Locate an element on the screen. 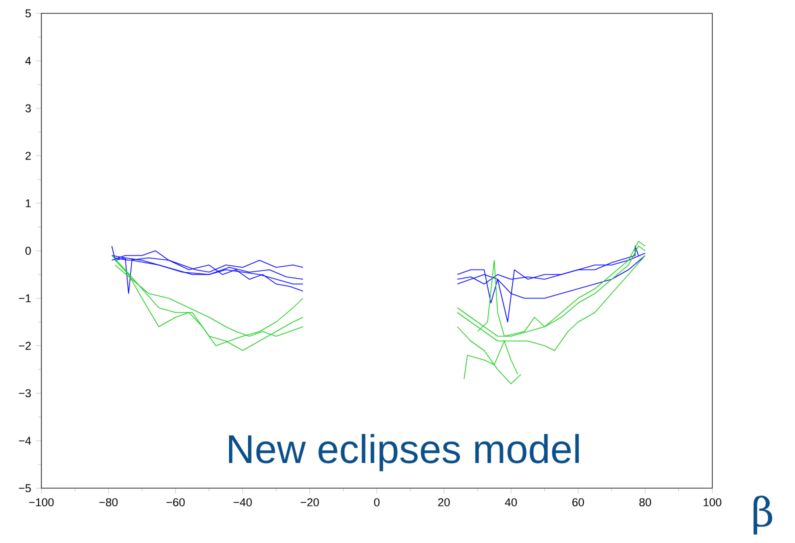 The height and width of the screenshot is (543, 795). x-axis-title: β is located at coordinates (763, 515).